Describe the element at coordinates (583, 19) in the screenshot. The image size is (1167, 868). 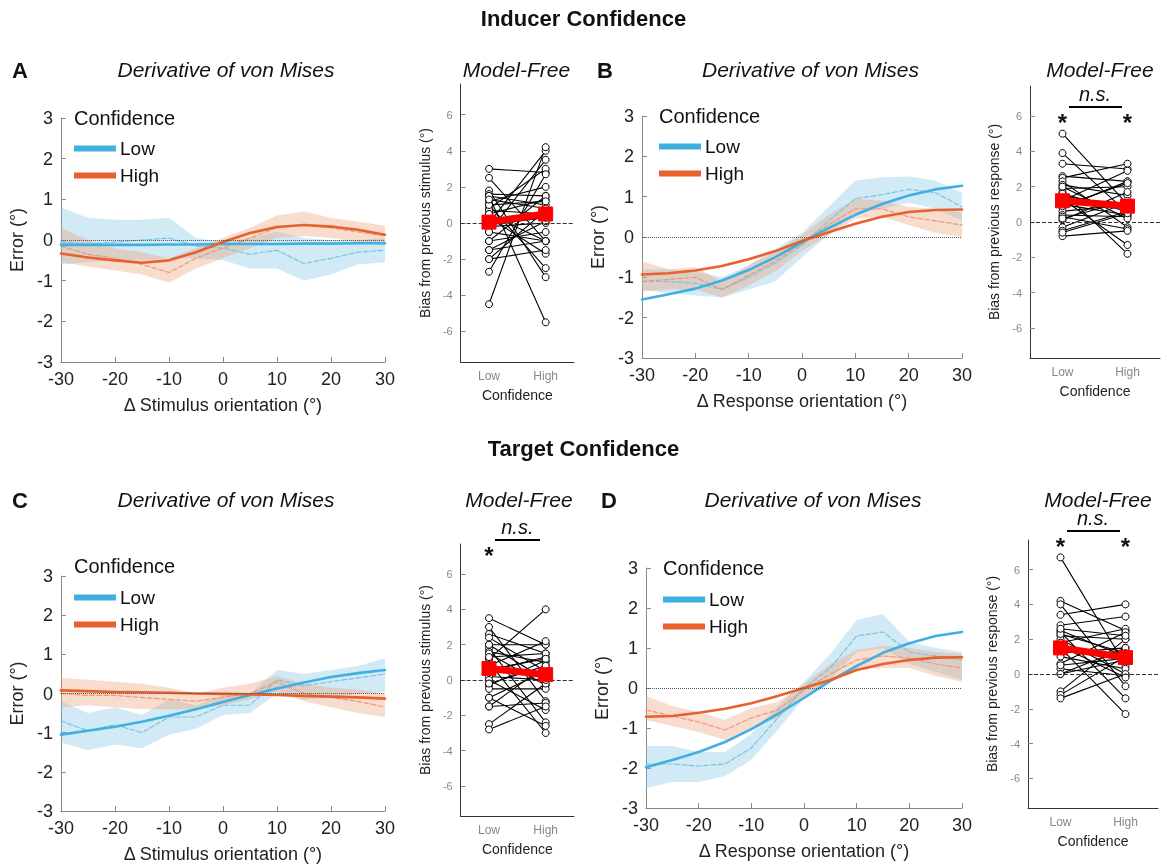
I see `text: Inducer Confidence` at that location.